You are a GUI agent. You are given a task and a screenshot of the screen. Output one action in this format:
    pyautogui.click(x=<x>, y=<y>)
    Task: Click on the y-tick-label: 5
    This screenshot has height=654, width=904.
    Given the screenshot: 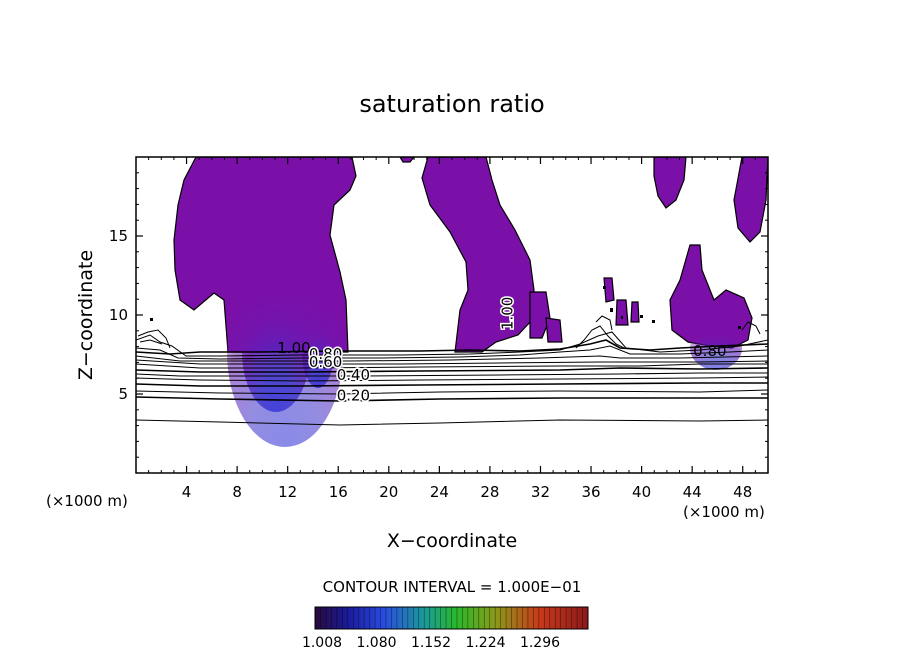 What is the action you would take?
    pyautogui.click(x=123, y=394)
    